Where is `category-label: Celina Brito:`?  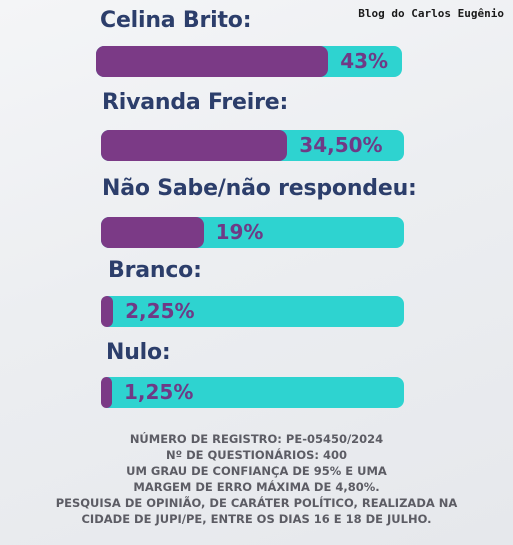
category-label: Celina Brito: is located at coordinates (176, 20).